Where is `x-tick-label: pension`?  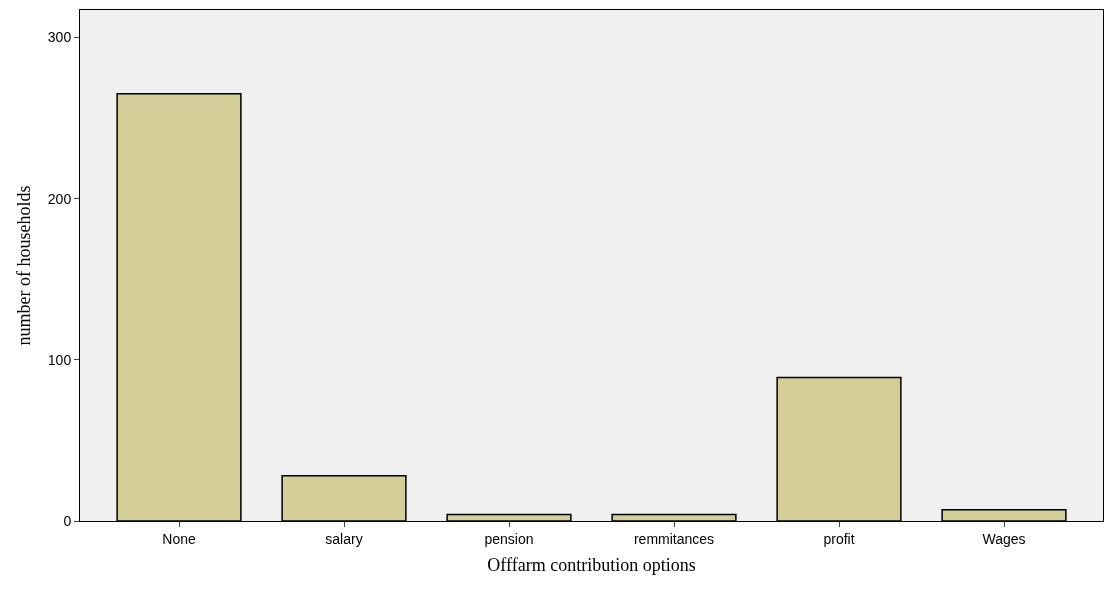
x-tick-label: pension is located at coordinates (509, 538).